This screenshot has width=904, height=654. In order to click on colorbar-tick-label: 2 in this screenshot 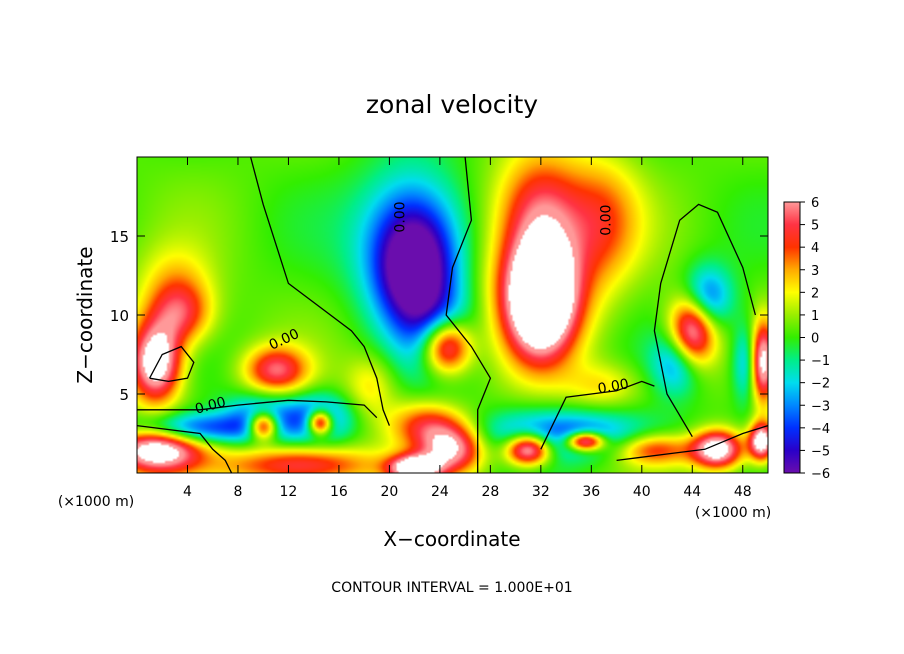, I will do `click(815, 293)`.